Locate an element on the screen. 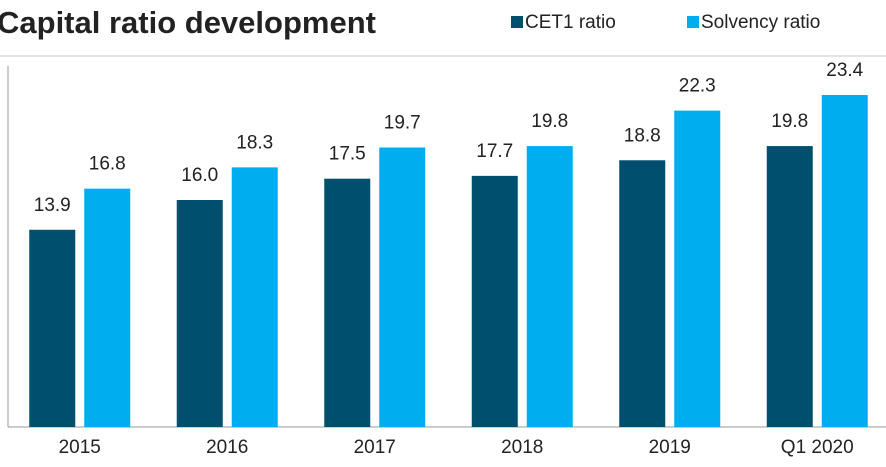 Image resolution: width=886 pixels, height=467 pixels. x-tick-label: 2017 is located at coordinates (375, 447).